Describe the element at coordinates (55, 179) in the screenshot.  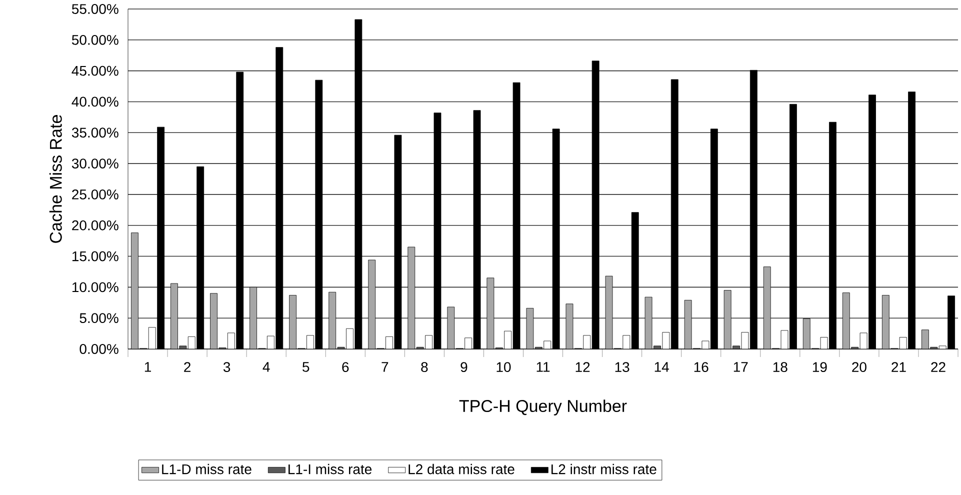
I see `y-axis-title: Cache Miss Rate` at that location.